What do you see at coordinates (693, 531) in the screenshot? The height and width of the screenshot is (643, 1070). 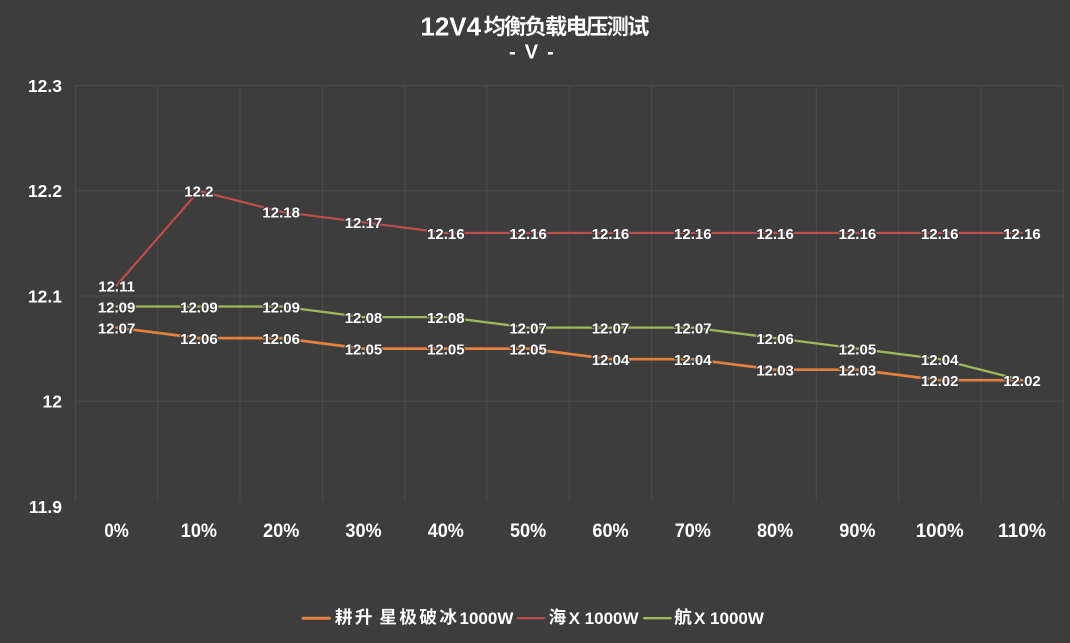 I see `svg-text: 70%` at bounding box center [693, 531].